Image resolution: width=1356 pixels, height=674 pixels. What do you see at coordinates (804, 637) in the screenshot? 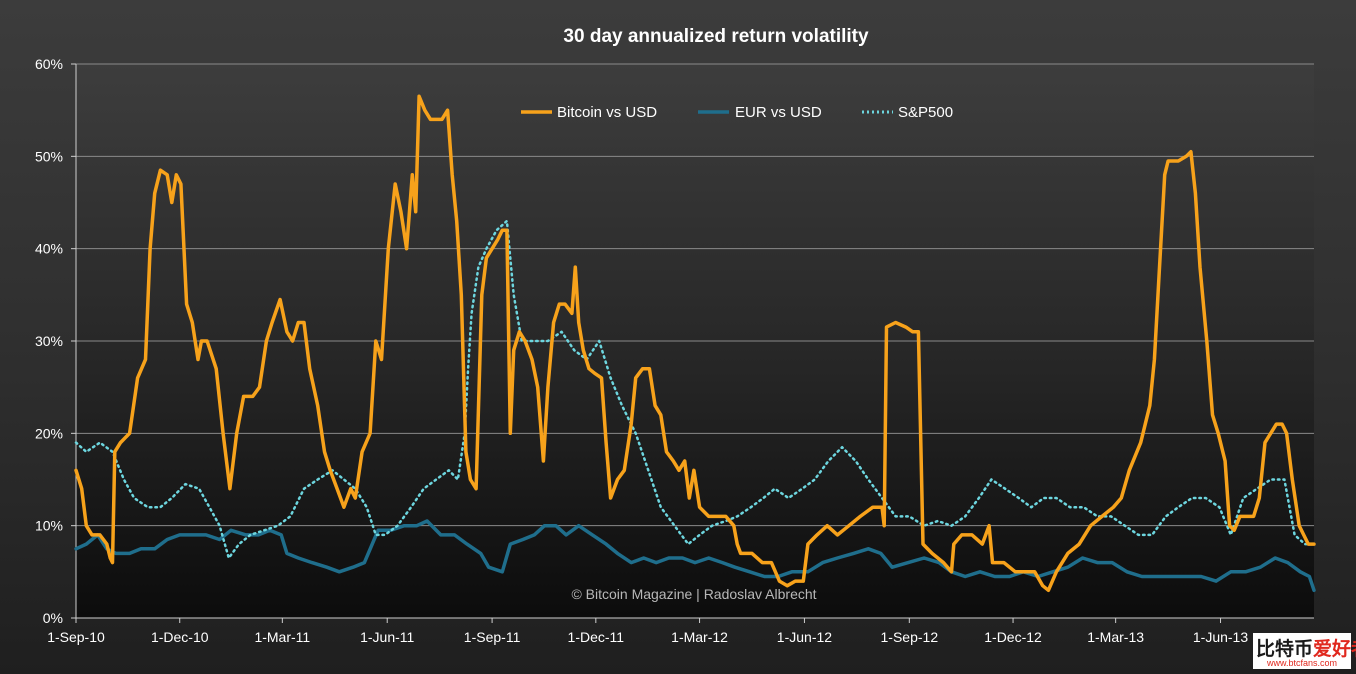
I see `x-tick-label: 1-Jun-12` at bounding box center [804, 637].